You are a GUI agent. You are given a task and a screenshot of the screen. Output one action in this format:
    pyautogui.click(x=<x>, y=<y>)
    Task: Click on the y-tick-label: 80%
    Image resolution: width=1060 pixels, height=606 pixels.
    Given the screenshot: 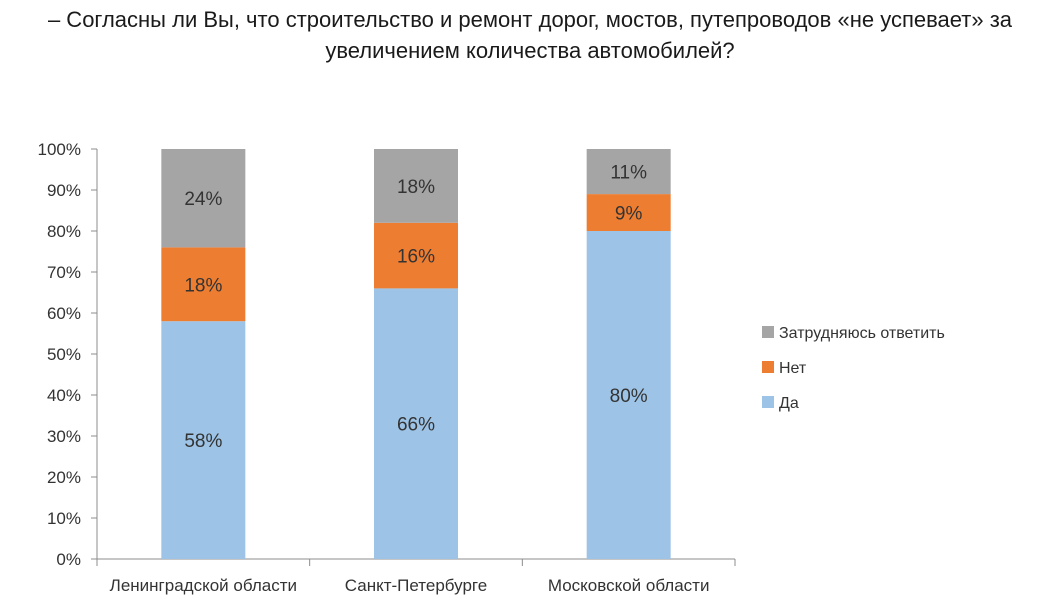 What is the action you would take?
    pyautogui.click(x=64, y=231)
    